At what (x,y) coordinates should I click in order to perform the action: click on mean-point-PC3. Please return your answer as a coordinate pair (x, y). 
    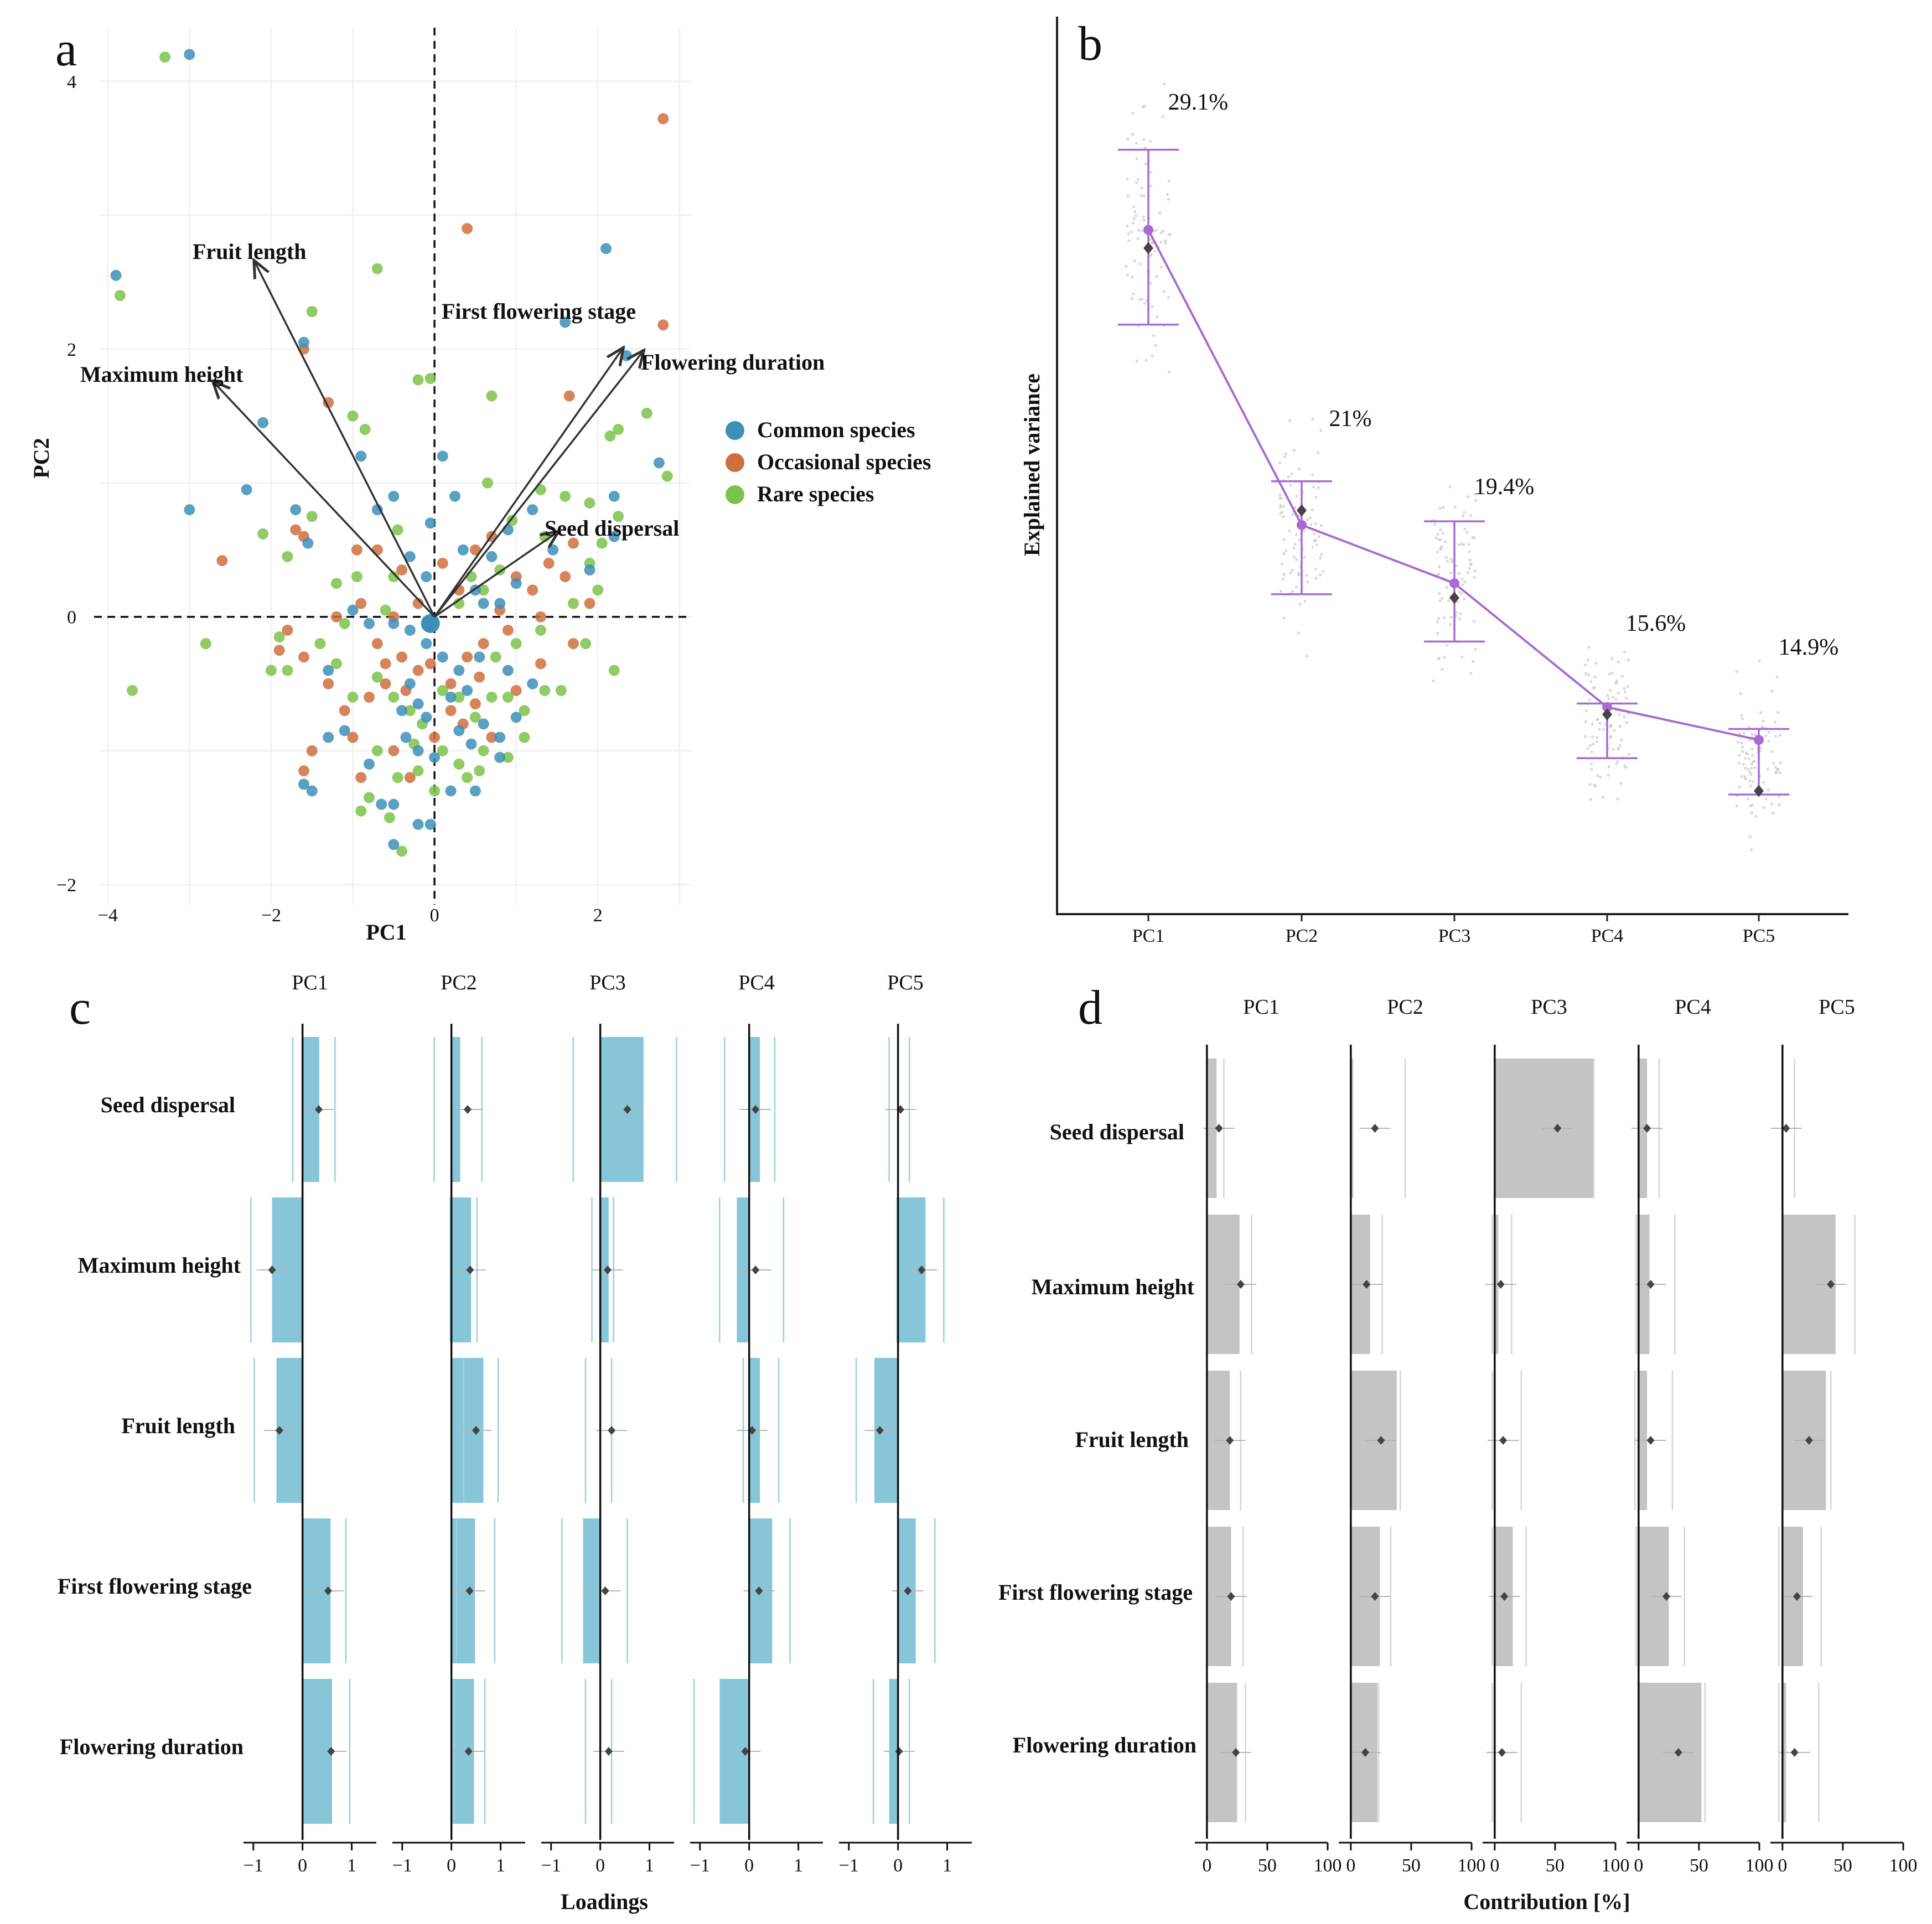
    Looking at the image, I should click on (1454, 583).